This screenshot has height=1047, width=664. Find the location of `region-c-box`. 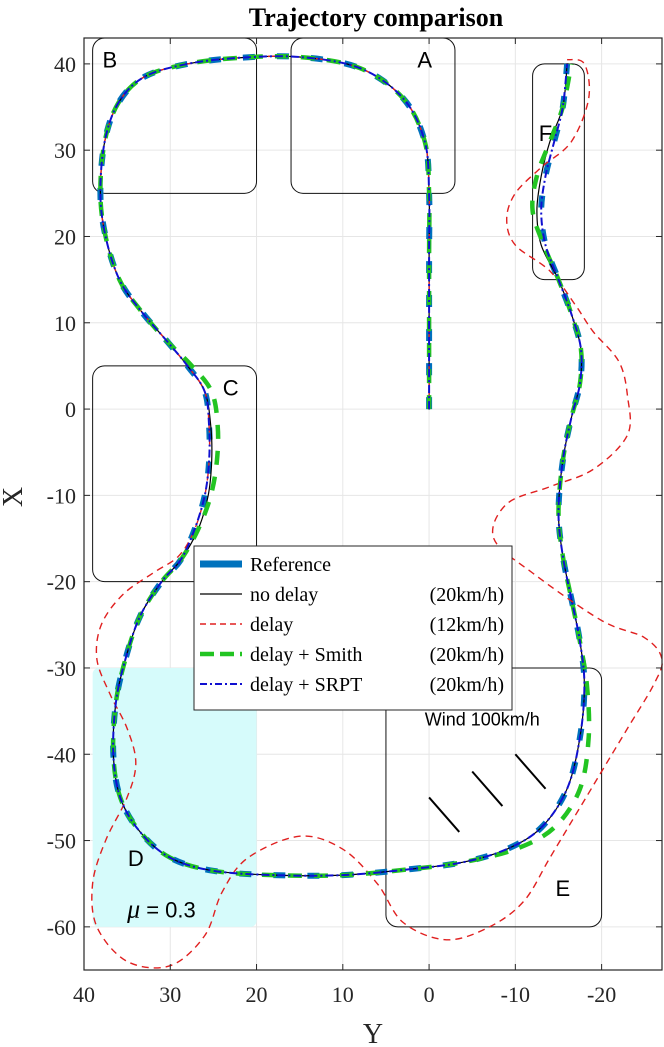

region-c-box is located at coordinates (175, 474).